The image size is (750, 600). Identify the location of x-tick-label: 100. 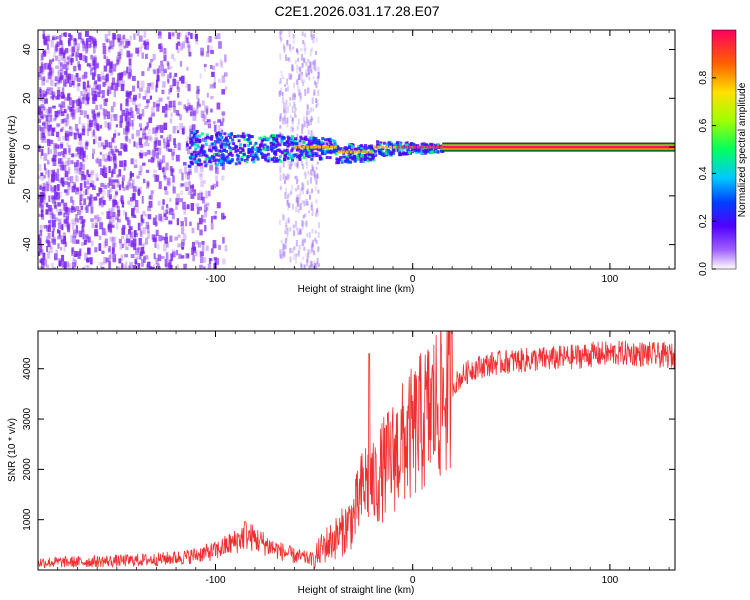
(610, 580).